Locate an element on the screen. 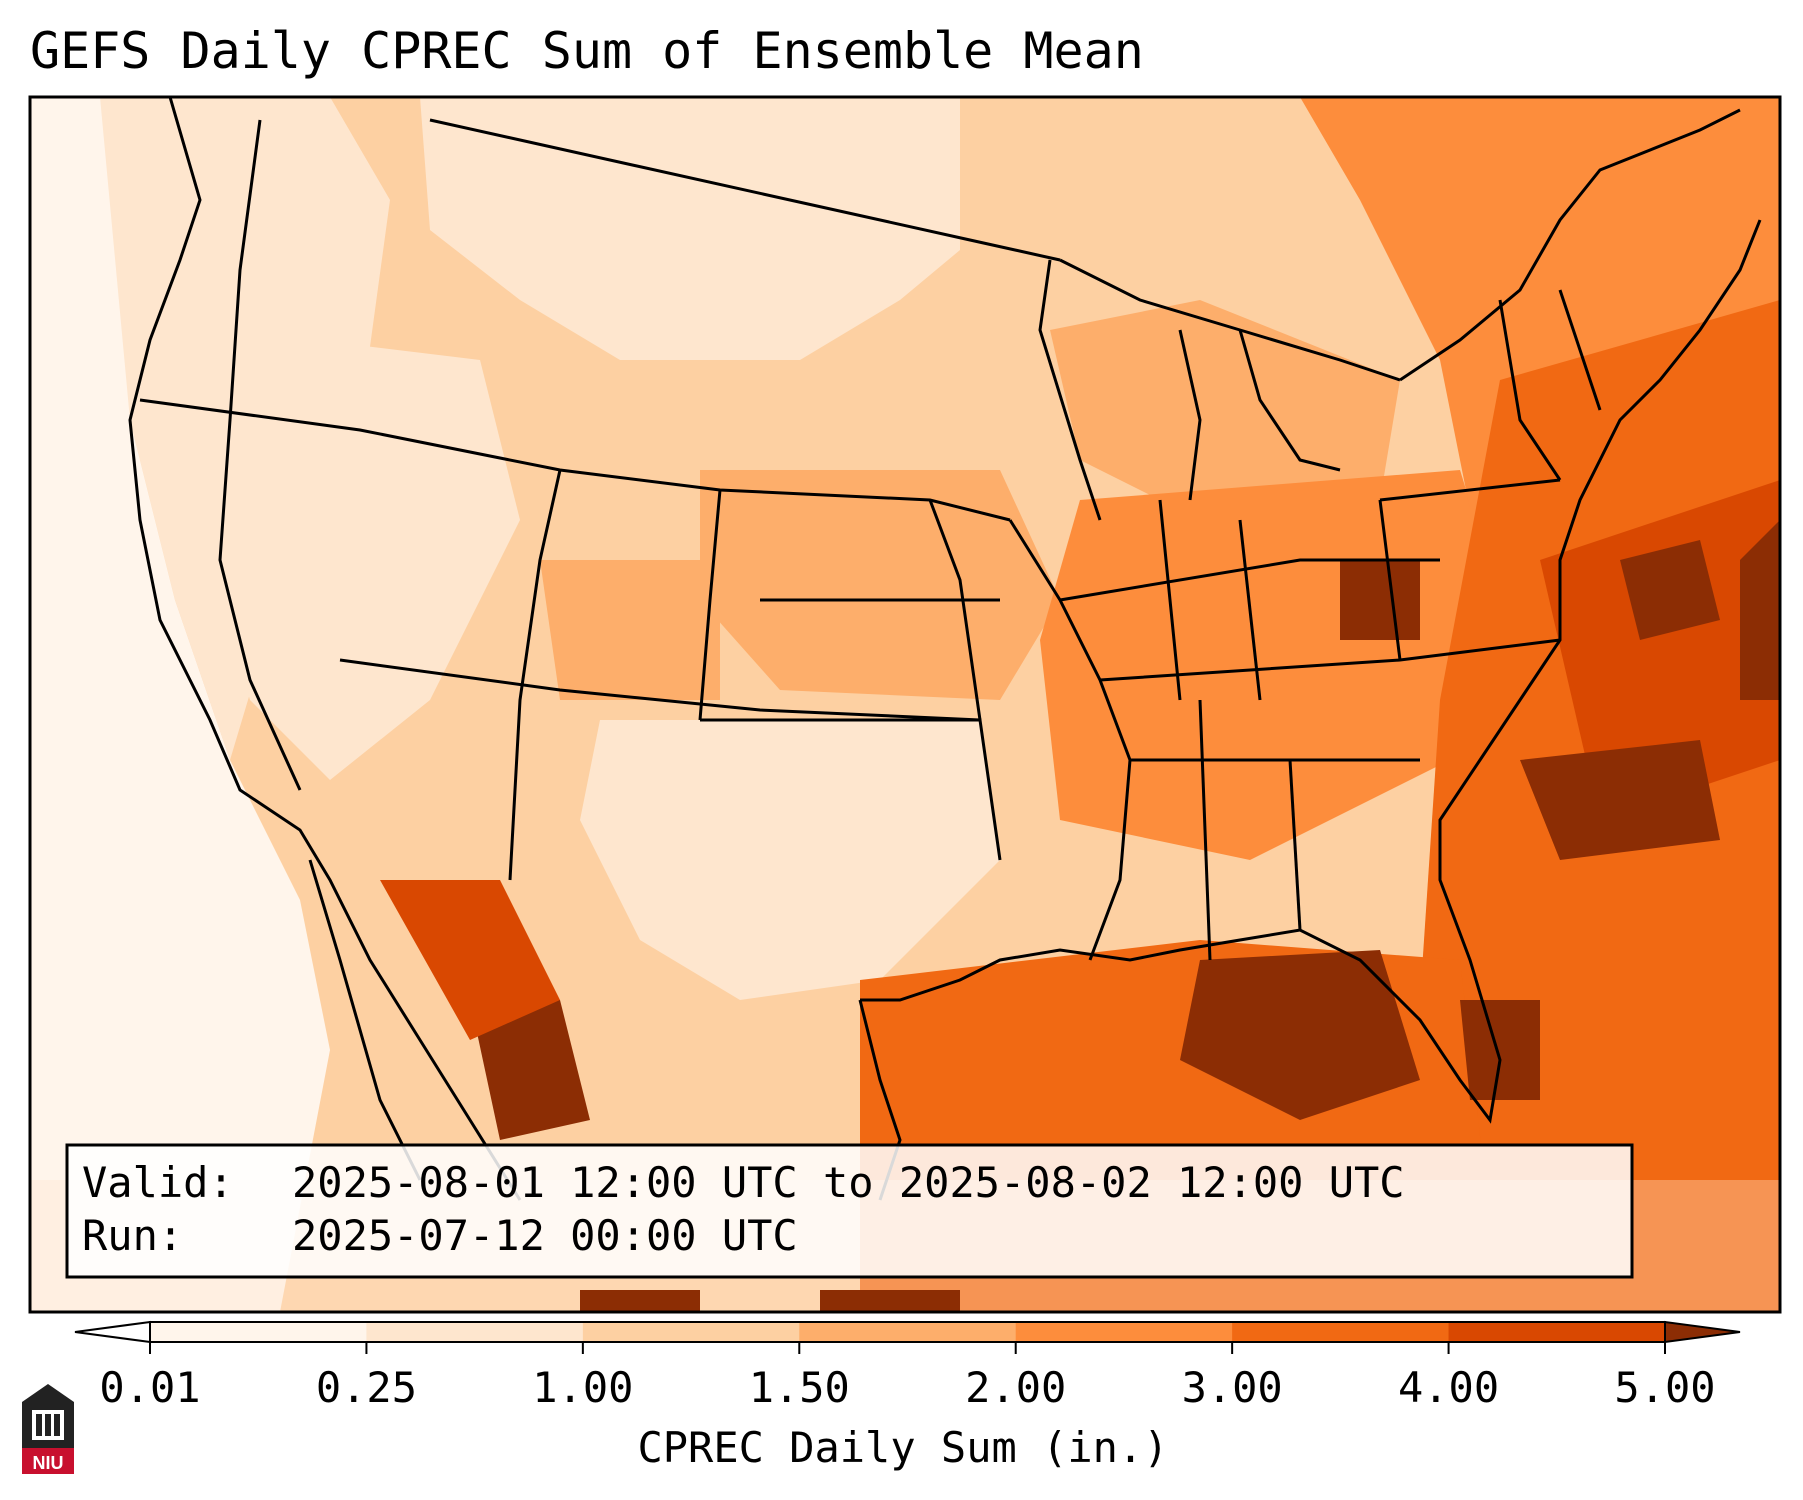 The width and height of the screenshot is (1803, 1500). map-title: GEFS Daily CPREC Sum of Ensemble Mean is located at coordinates (587, 51).